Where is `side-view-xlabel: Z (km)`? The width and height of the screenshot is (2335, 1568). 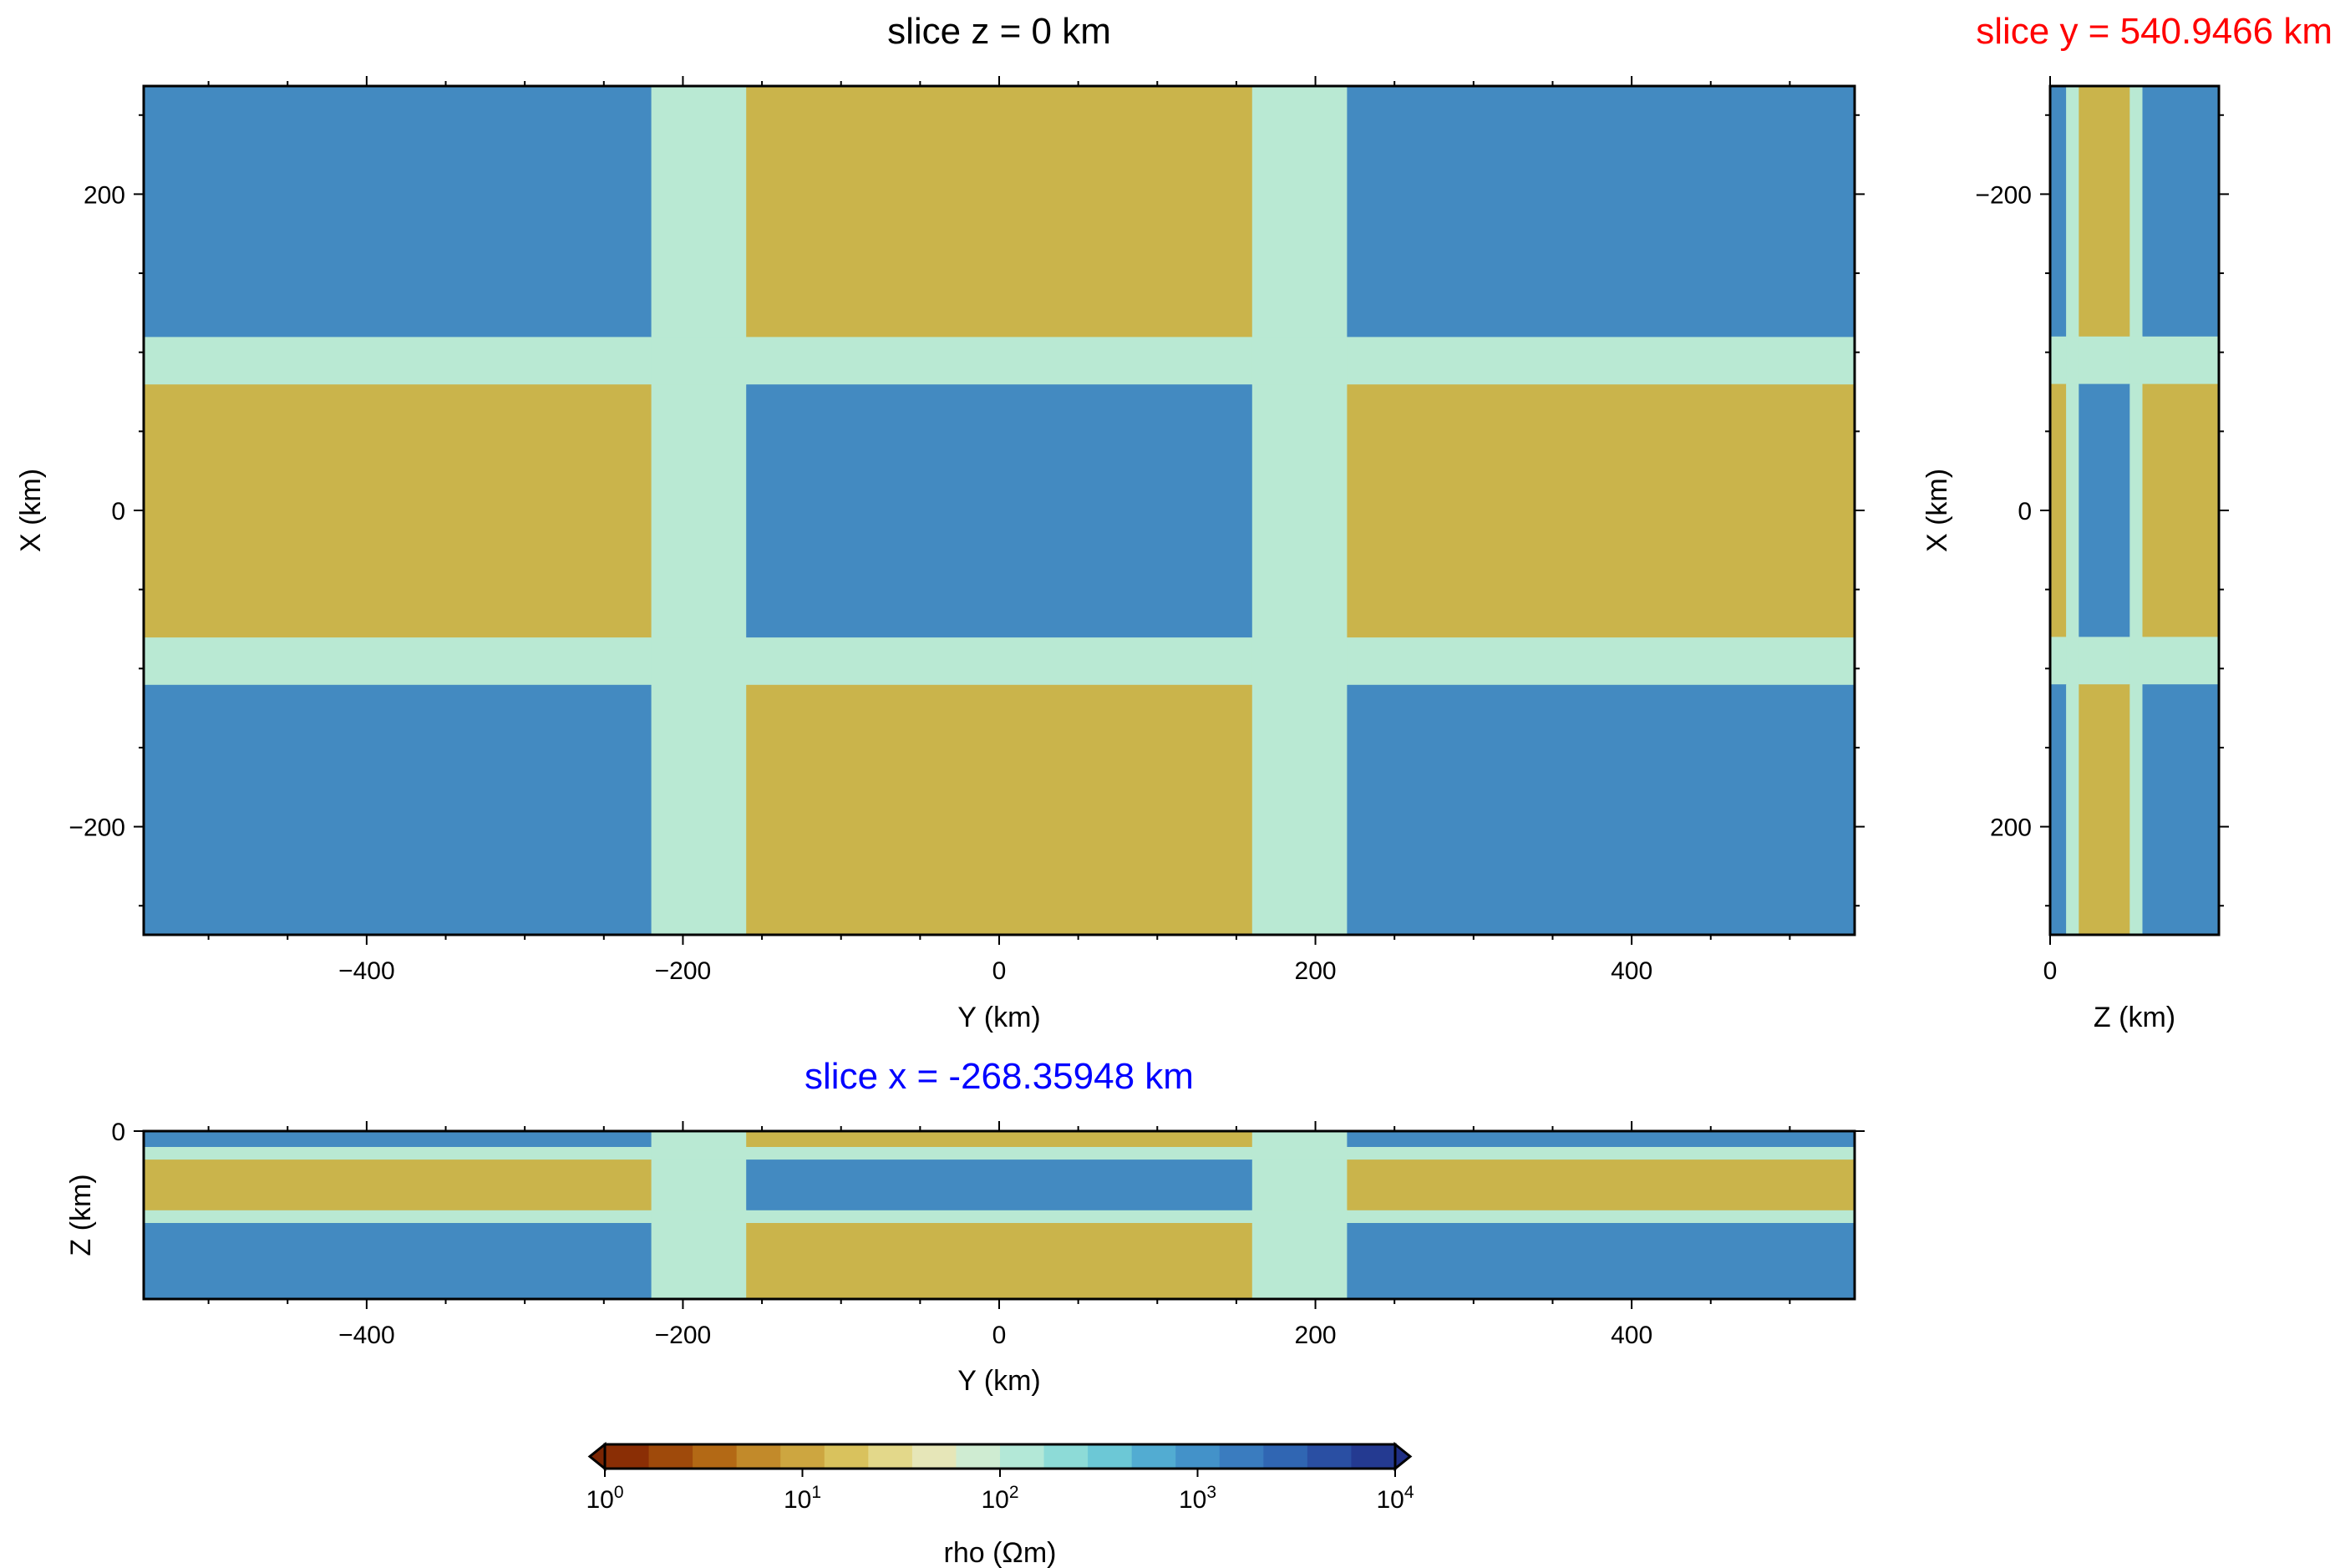 side-view-xlabel: Z (km) is located at coordinates (2134, 1018).